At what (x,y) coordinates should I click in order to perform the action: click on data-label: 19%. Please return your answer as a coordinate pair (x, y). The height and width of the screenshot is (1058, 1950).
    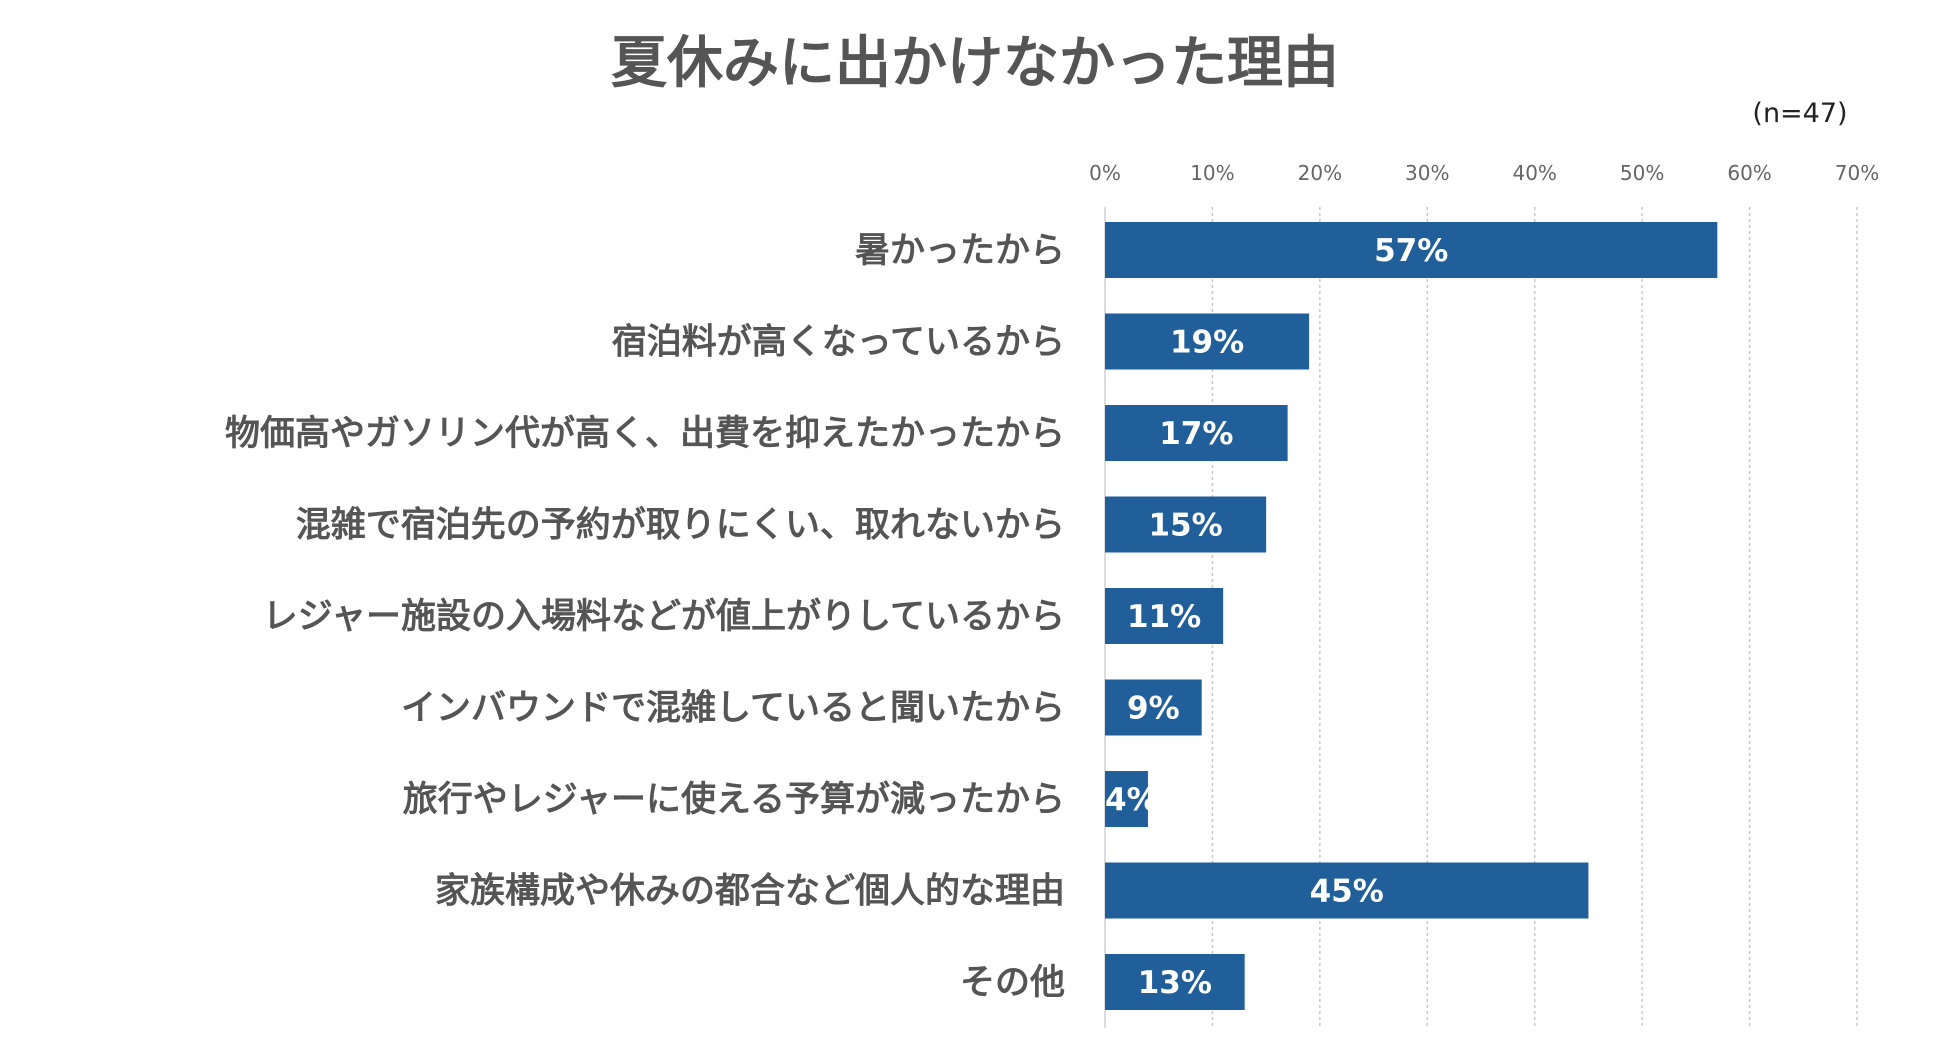
    Looking at the image, I should click on (1207, 343).